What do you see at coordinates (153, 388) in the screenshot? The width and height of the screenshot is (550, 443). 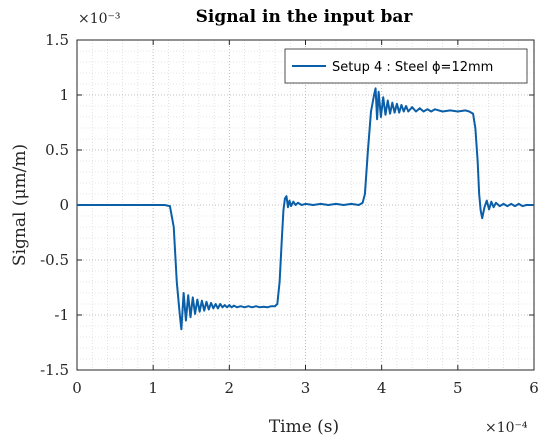 I see `x-tick-label: 1` at bounding box center [153, 388].